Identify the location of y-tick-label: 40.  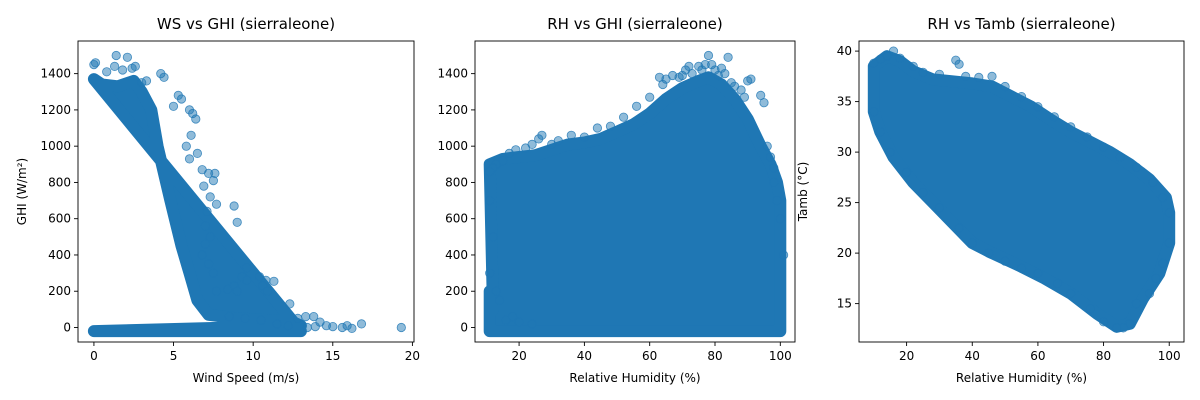
(844, 51).